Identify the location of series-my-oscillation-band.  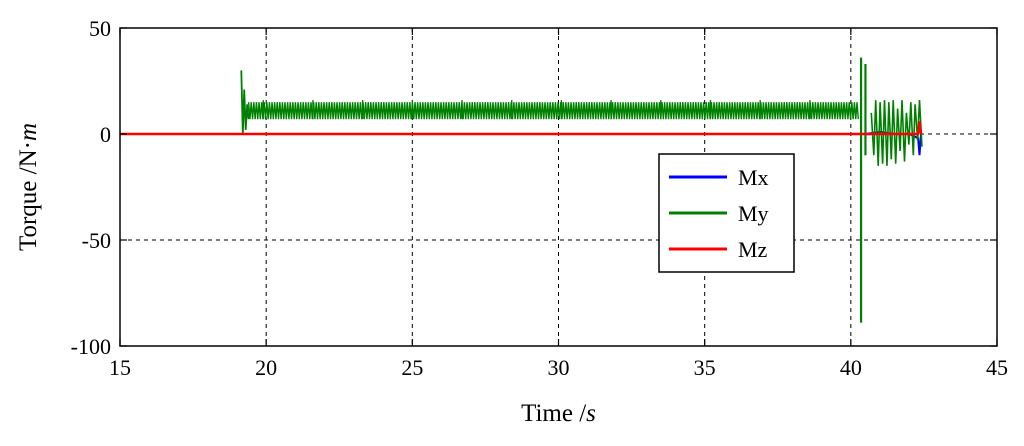
(553, 111).